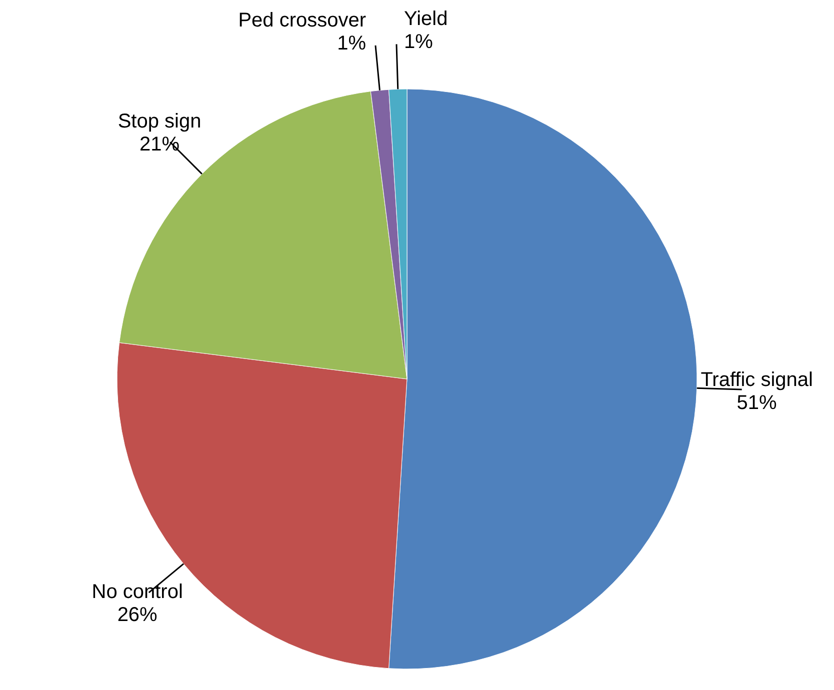 The image size is (834, 690). What do you see at coordinates (137, 615) in the screenshot?
I see `data-label: 26%` at bounding box center [137, 615].